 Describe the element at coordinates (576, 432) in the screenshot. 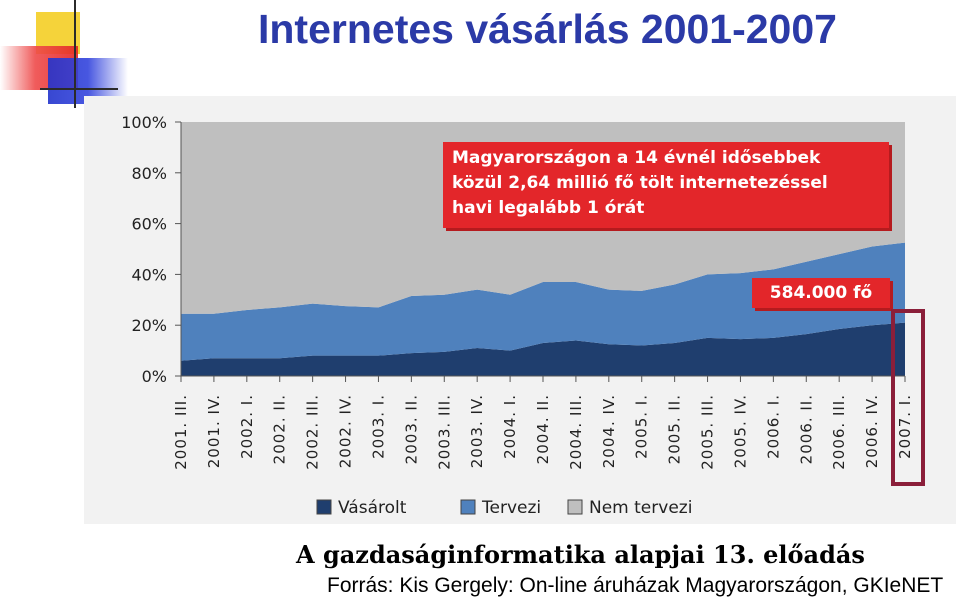

I see `x-tick-label: 2004. III.` at that location.